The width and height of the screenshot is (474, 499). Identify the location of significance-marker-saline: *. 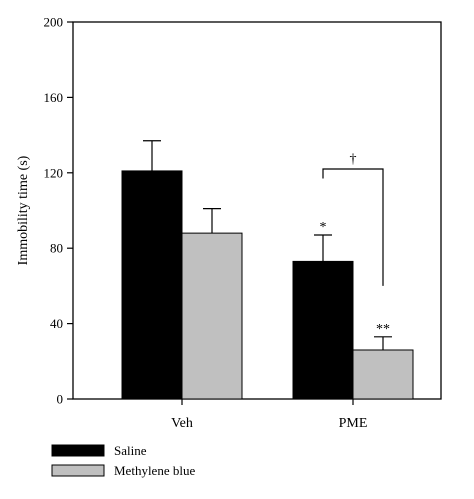
(323, 227).